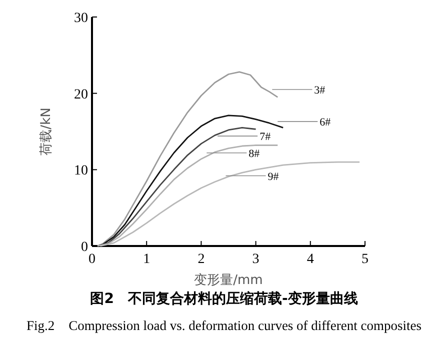  I want to click on y-tick-label: 10, so click(81, 171).